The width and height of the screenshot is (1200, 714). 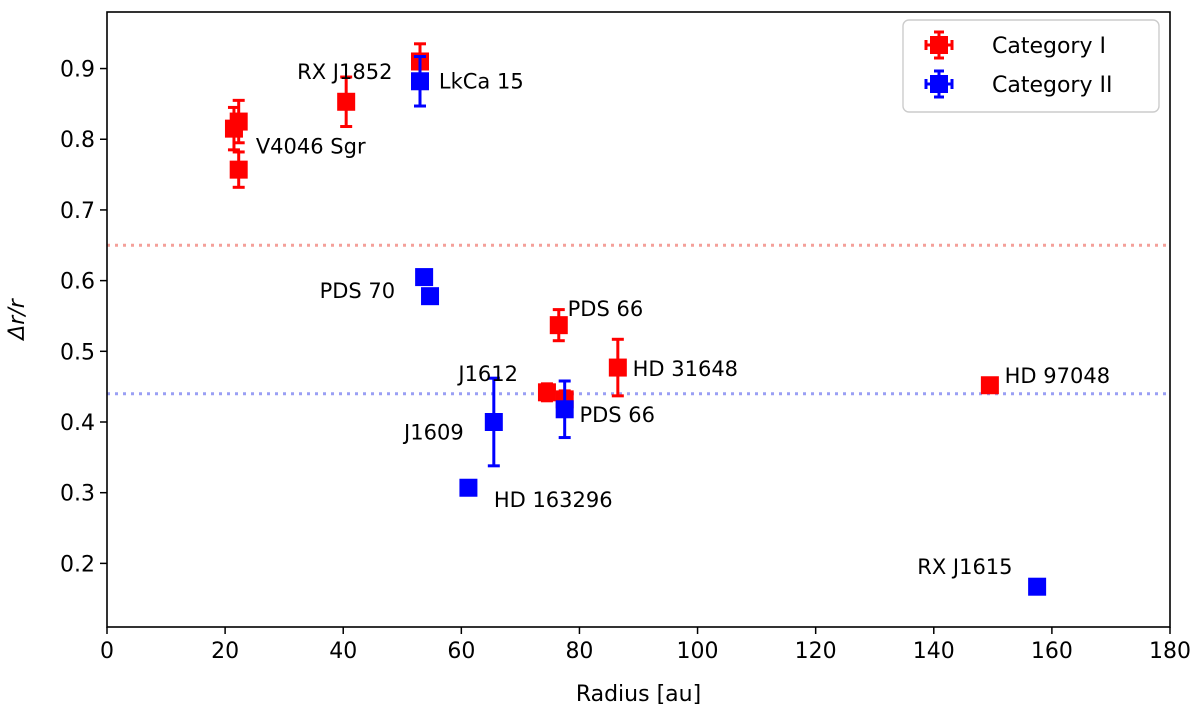 I want to click on point-label: RX J1615, so click(x=964, y=567).